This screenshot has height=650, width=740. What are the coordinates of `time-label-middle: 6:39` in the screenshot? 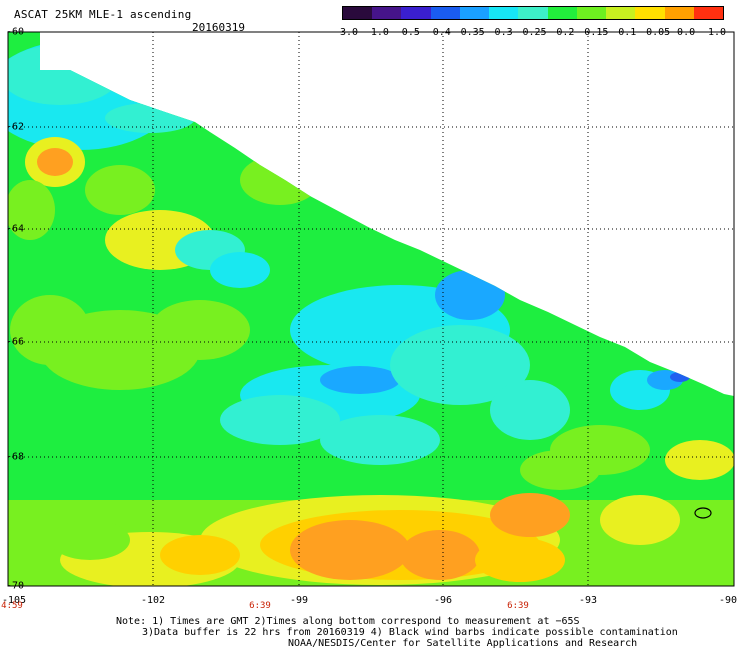 It's located at (260, 606).